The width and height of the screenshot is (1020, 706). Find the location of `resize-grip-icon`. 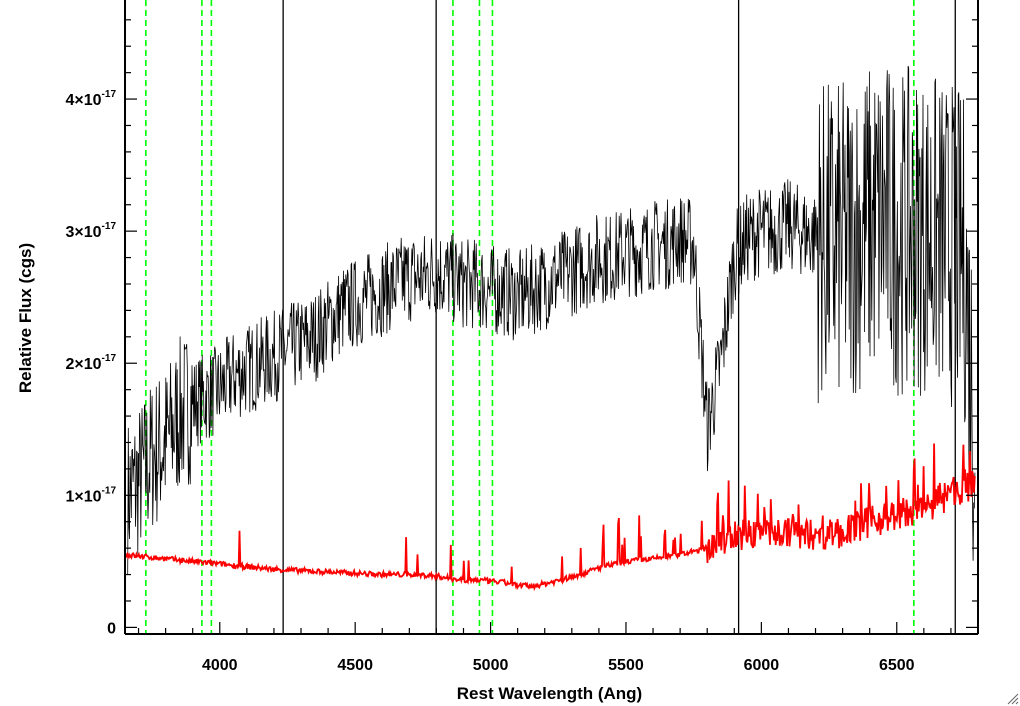

resize-grip-icon is located at coordinates (1013, 699).